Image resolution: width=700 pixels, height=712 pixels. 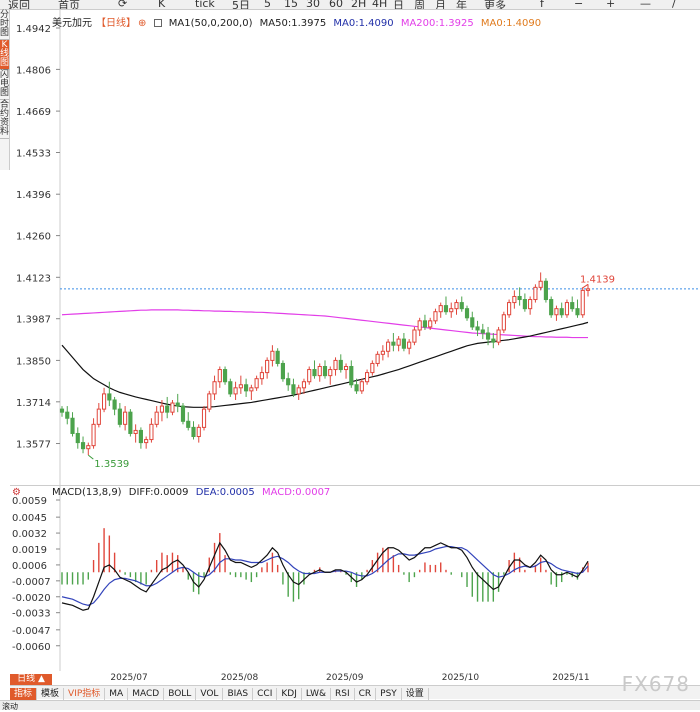 I want to click on toolbar-item: 2H, so click(x=359, y=5).